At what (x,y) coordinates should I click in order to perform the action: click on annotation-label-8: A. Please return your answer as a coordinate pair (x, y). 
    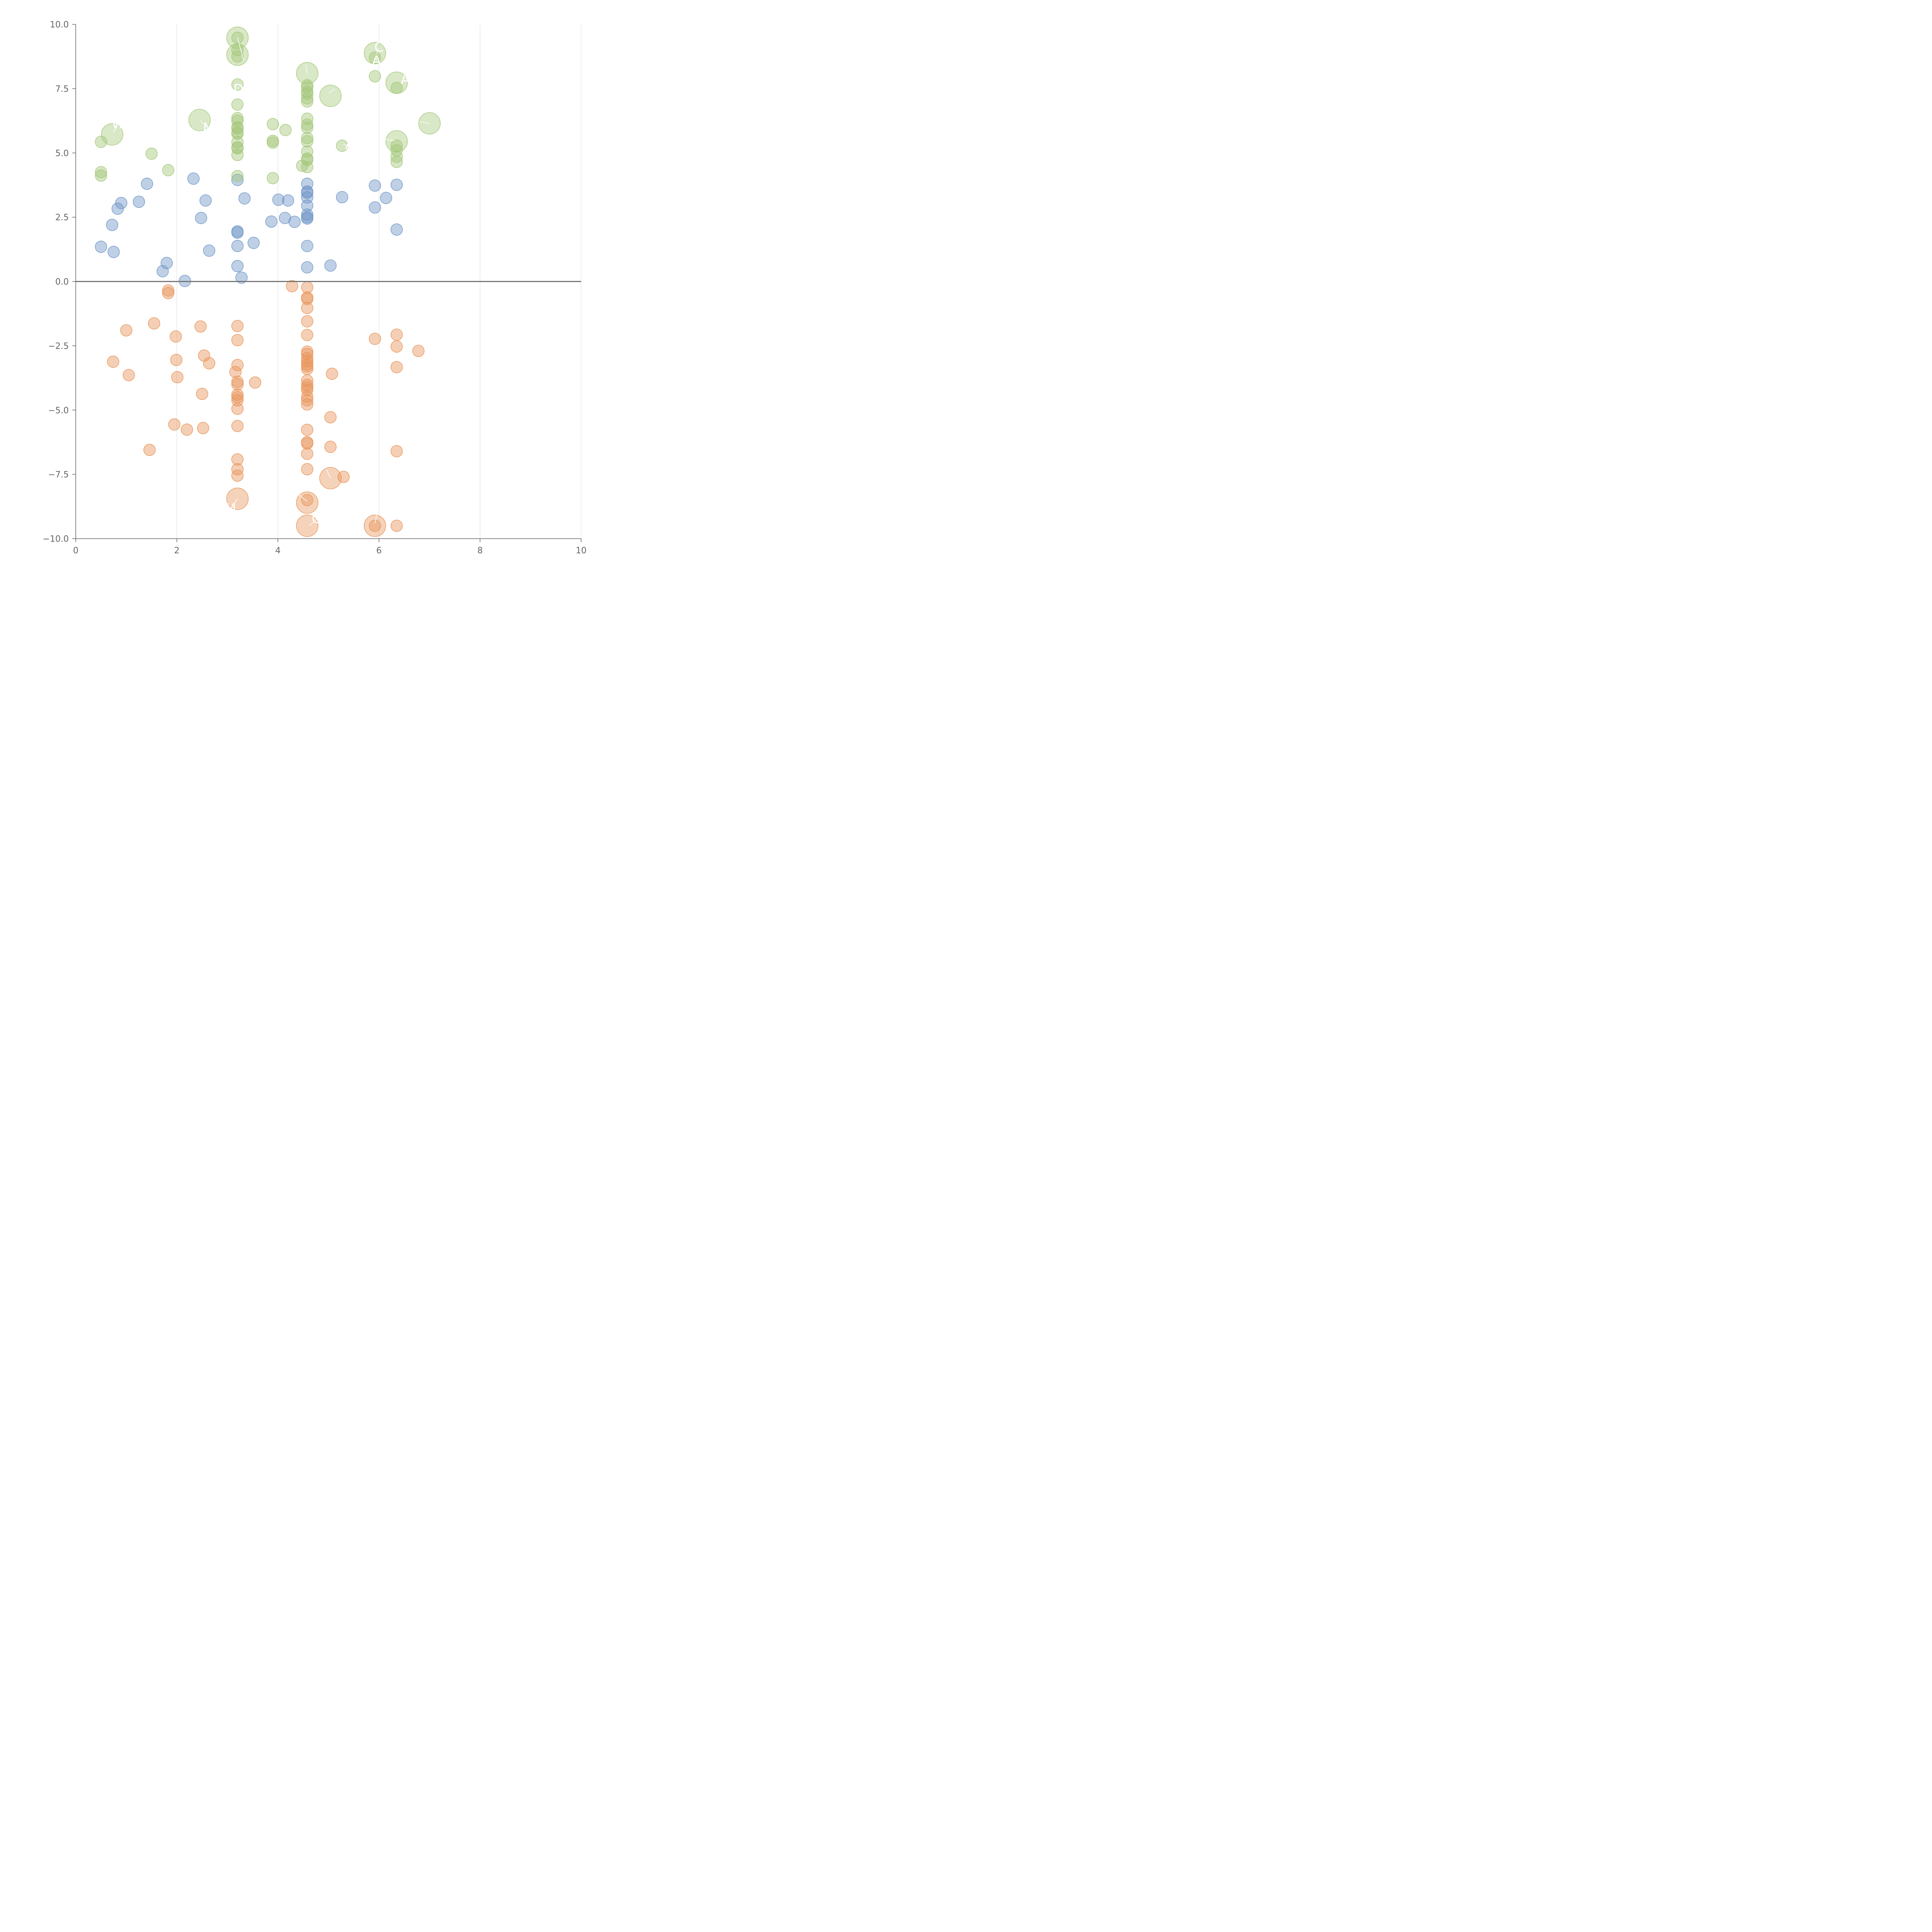
    Looking at the image, I should click on (406, 80).